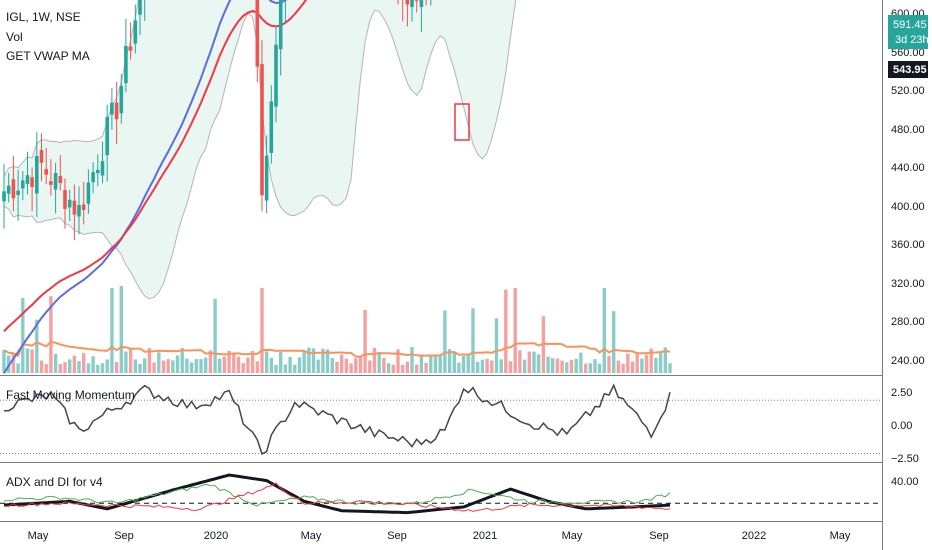 The image size is (932, 550). Describe the element at coordinates (43, 17) in the screenshot. I see `chart-title: IGL, 1W, NSE` at that location.